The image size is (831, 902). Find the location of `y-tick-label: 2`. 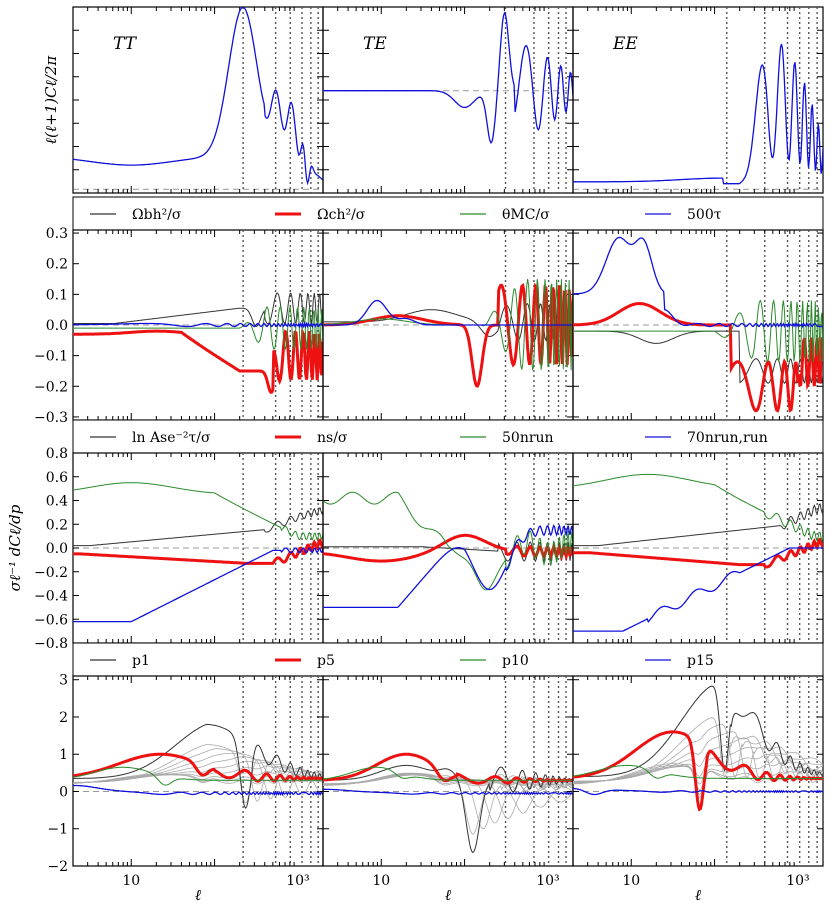

y-tick-label: 2 is located at coordinates (63, 718).